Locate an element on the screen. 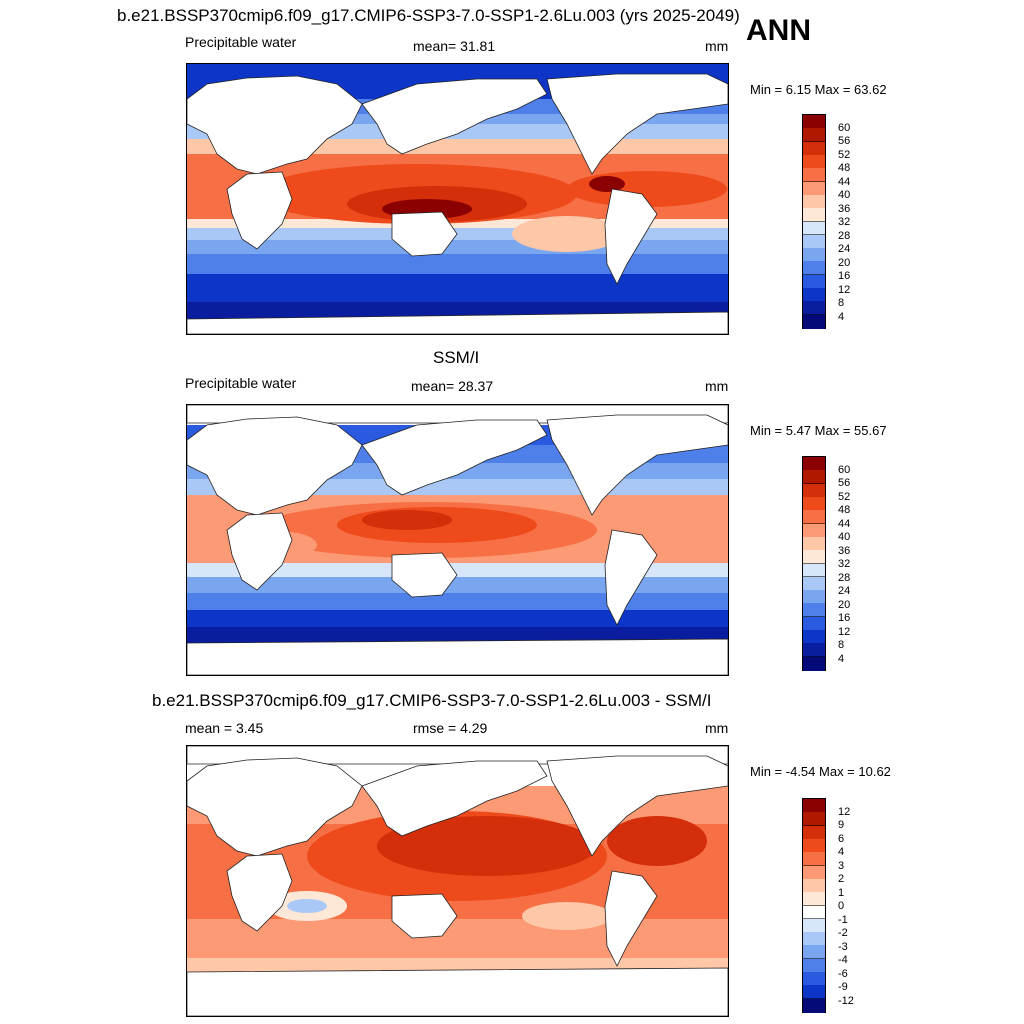  p1-land-africa is located at coordinates (259, 210).